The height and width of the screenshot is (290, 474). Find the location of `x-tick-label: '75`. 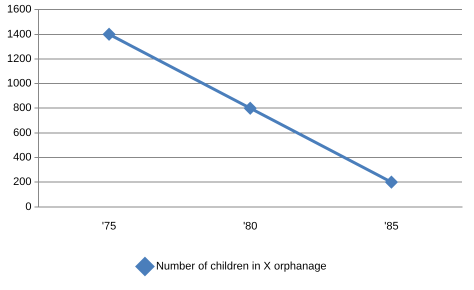

x-tick-label: '75 is located at coordinates (109, 226).